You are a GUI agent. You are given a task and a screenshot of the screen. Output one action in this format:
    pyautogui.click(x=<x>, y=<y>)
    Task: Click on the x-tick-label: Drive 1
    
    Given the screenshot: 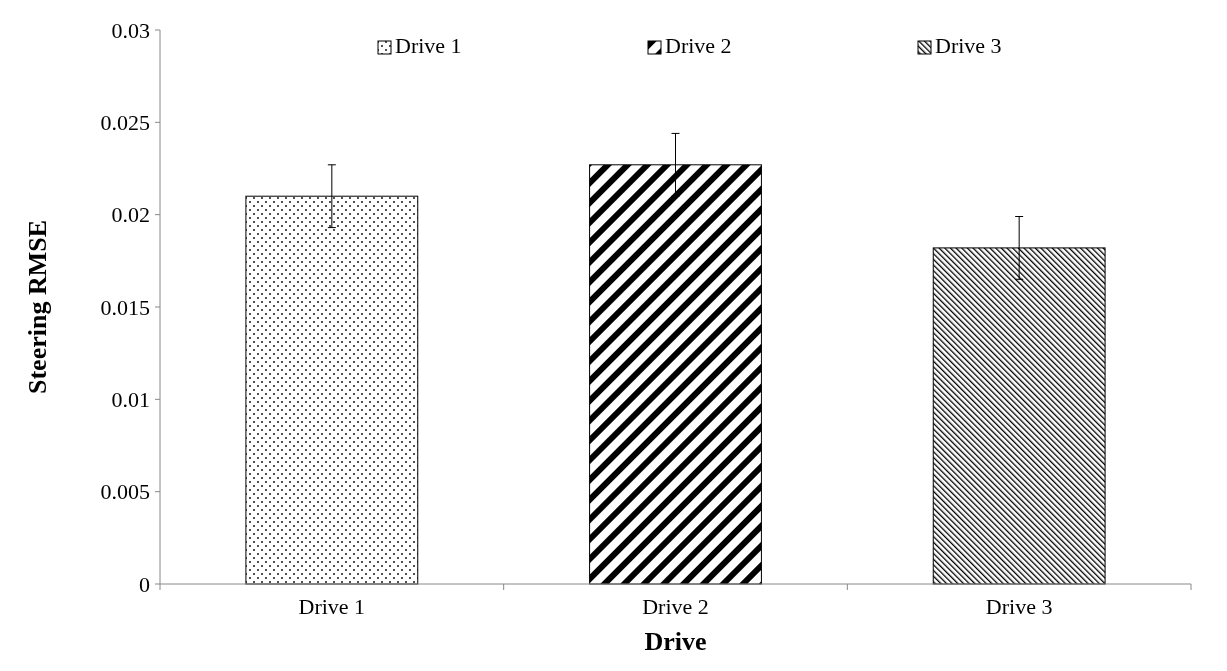 What is the action you would take?
    pyautogui.click(x=332, y=606)
    